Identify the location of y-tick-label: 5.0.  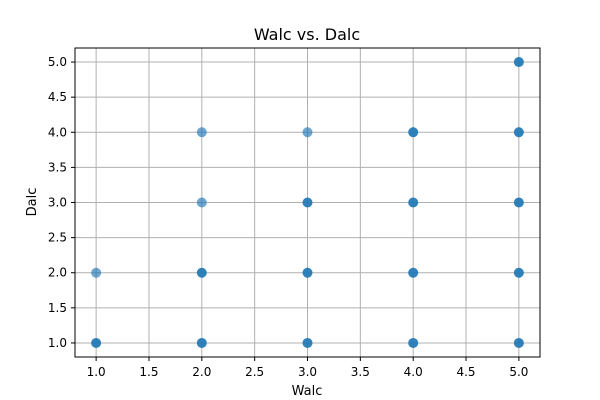
(57, 62).